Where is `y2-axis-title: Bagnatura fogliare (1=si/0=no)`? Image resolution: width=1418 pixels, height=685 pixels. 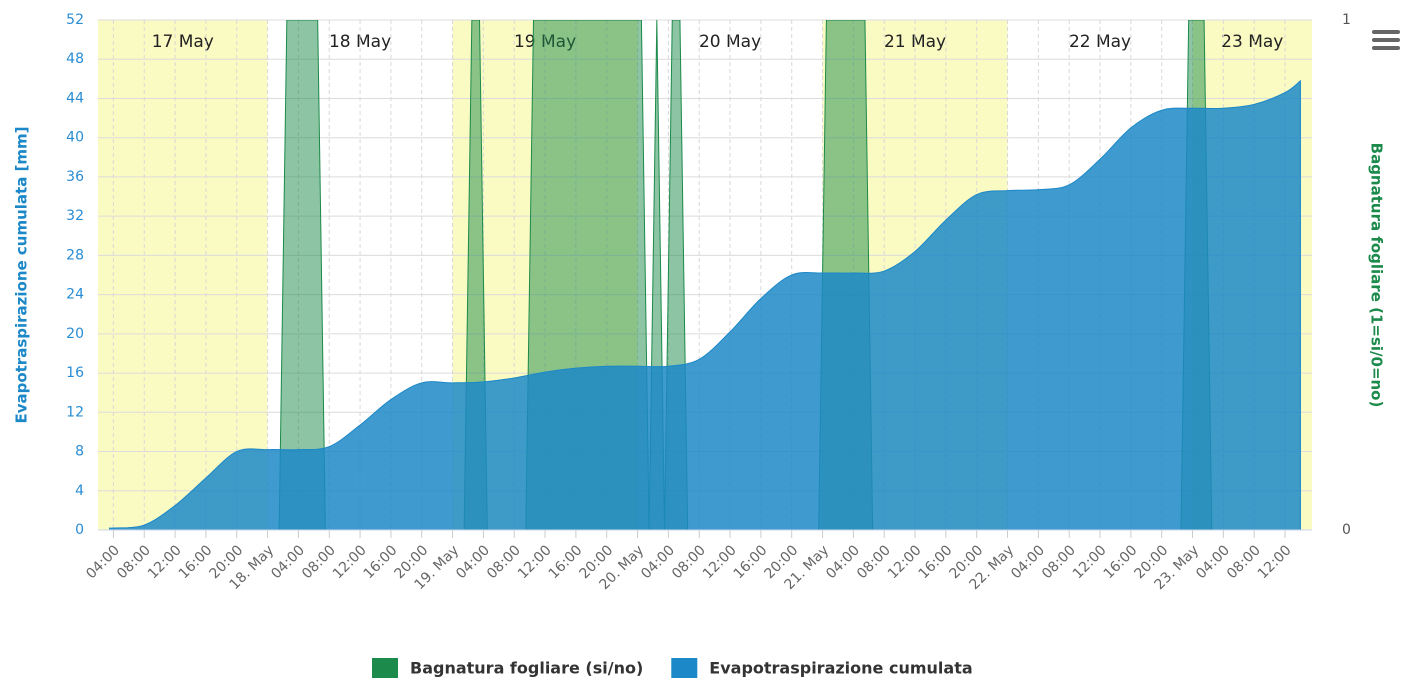 y2-axis-title: Bagnatura fogliare (1=si/0=no) is located at coordinates (1377, 275).